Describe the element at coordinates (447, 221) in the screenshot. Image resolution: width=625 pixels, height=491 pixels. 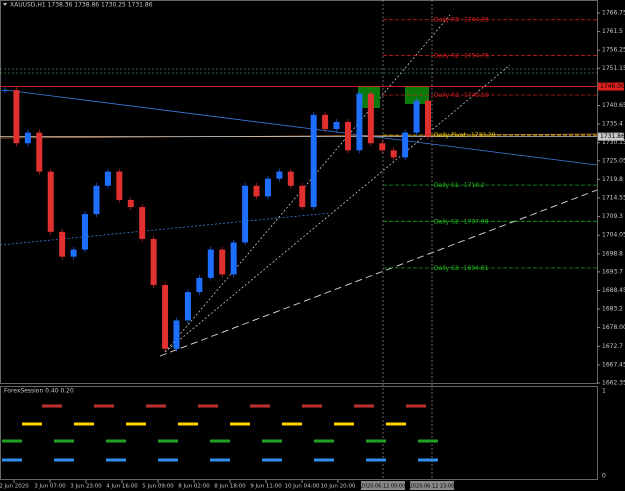
I see `pivot-name: Daily S2:` at that location.